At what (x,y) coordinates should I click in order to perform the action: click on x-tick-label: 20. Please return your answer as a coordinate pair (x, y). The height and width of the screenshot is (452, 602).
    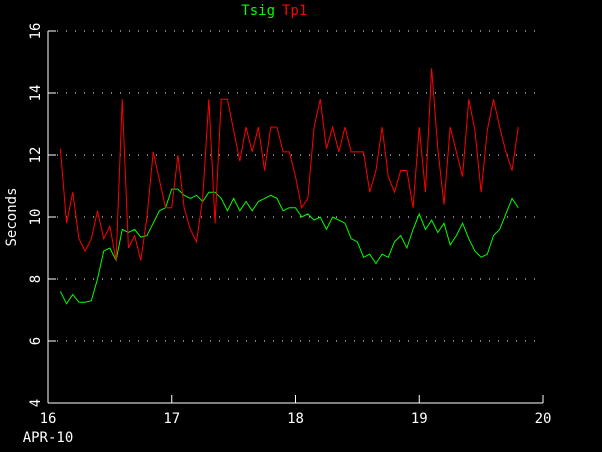
    Looking at the image, I should click on (543, 419).